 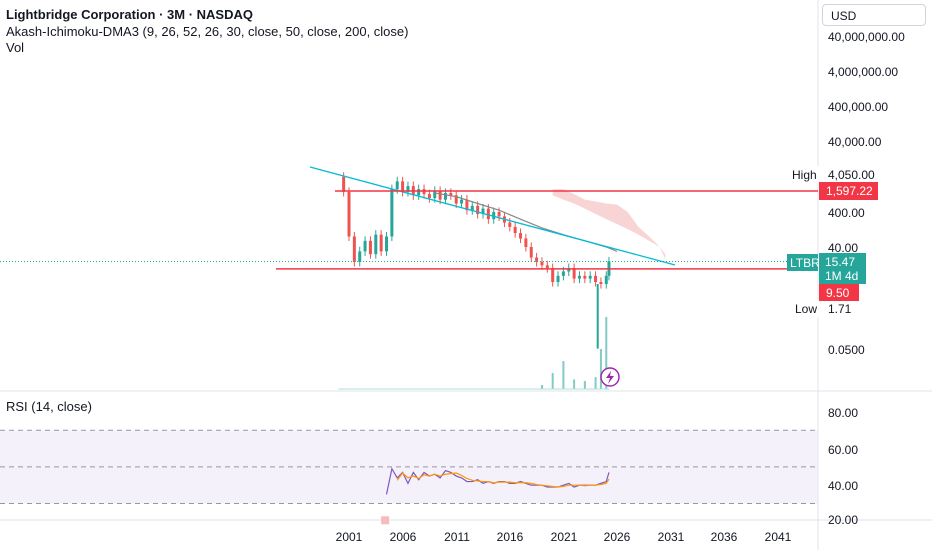 What do you see at coordinates (617, 537) in the screenshot?
I see `time-tick: 2026` at bounding box center [617, 537].